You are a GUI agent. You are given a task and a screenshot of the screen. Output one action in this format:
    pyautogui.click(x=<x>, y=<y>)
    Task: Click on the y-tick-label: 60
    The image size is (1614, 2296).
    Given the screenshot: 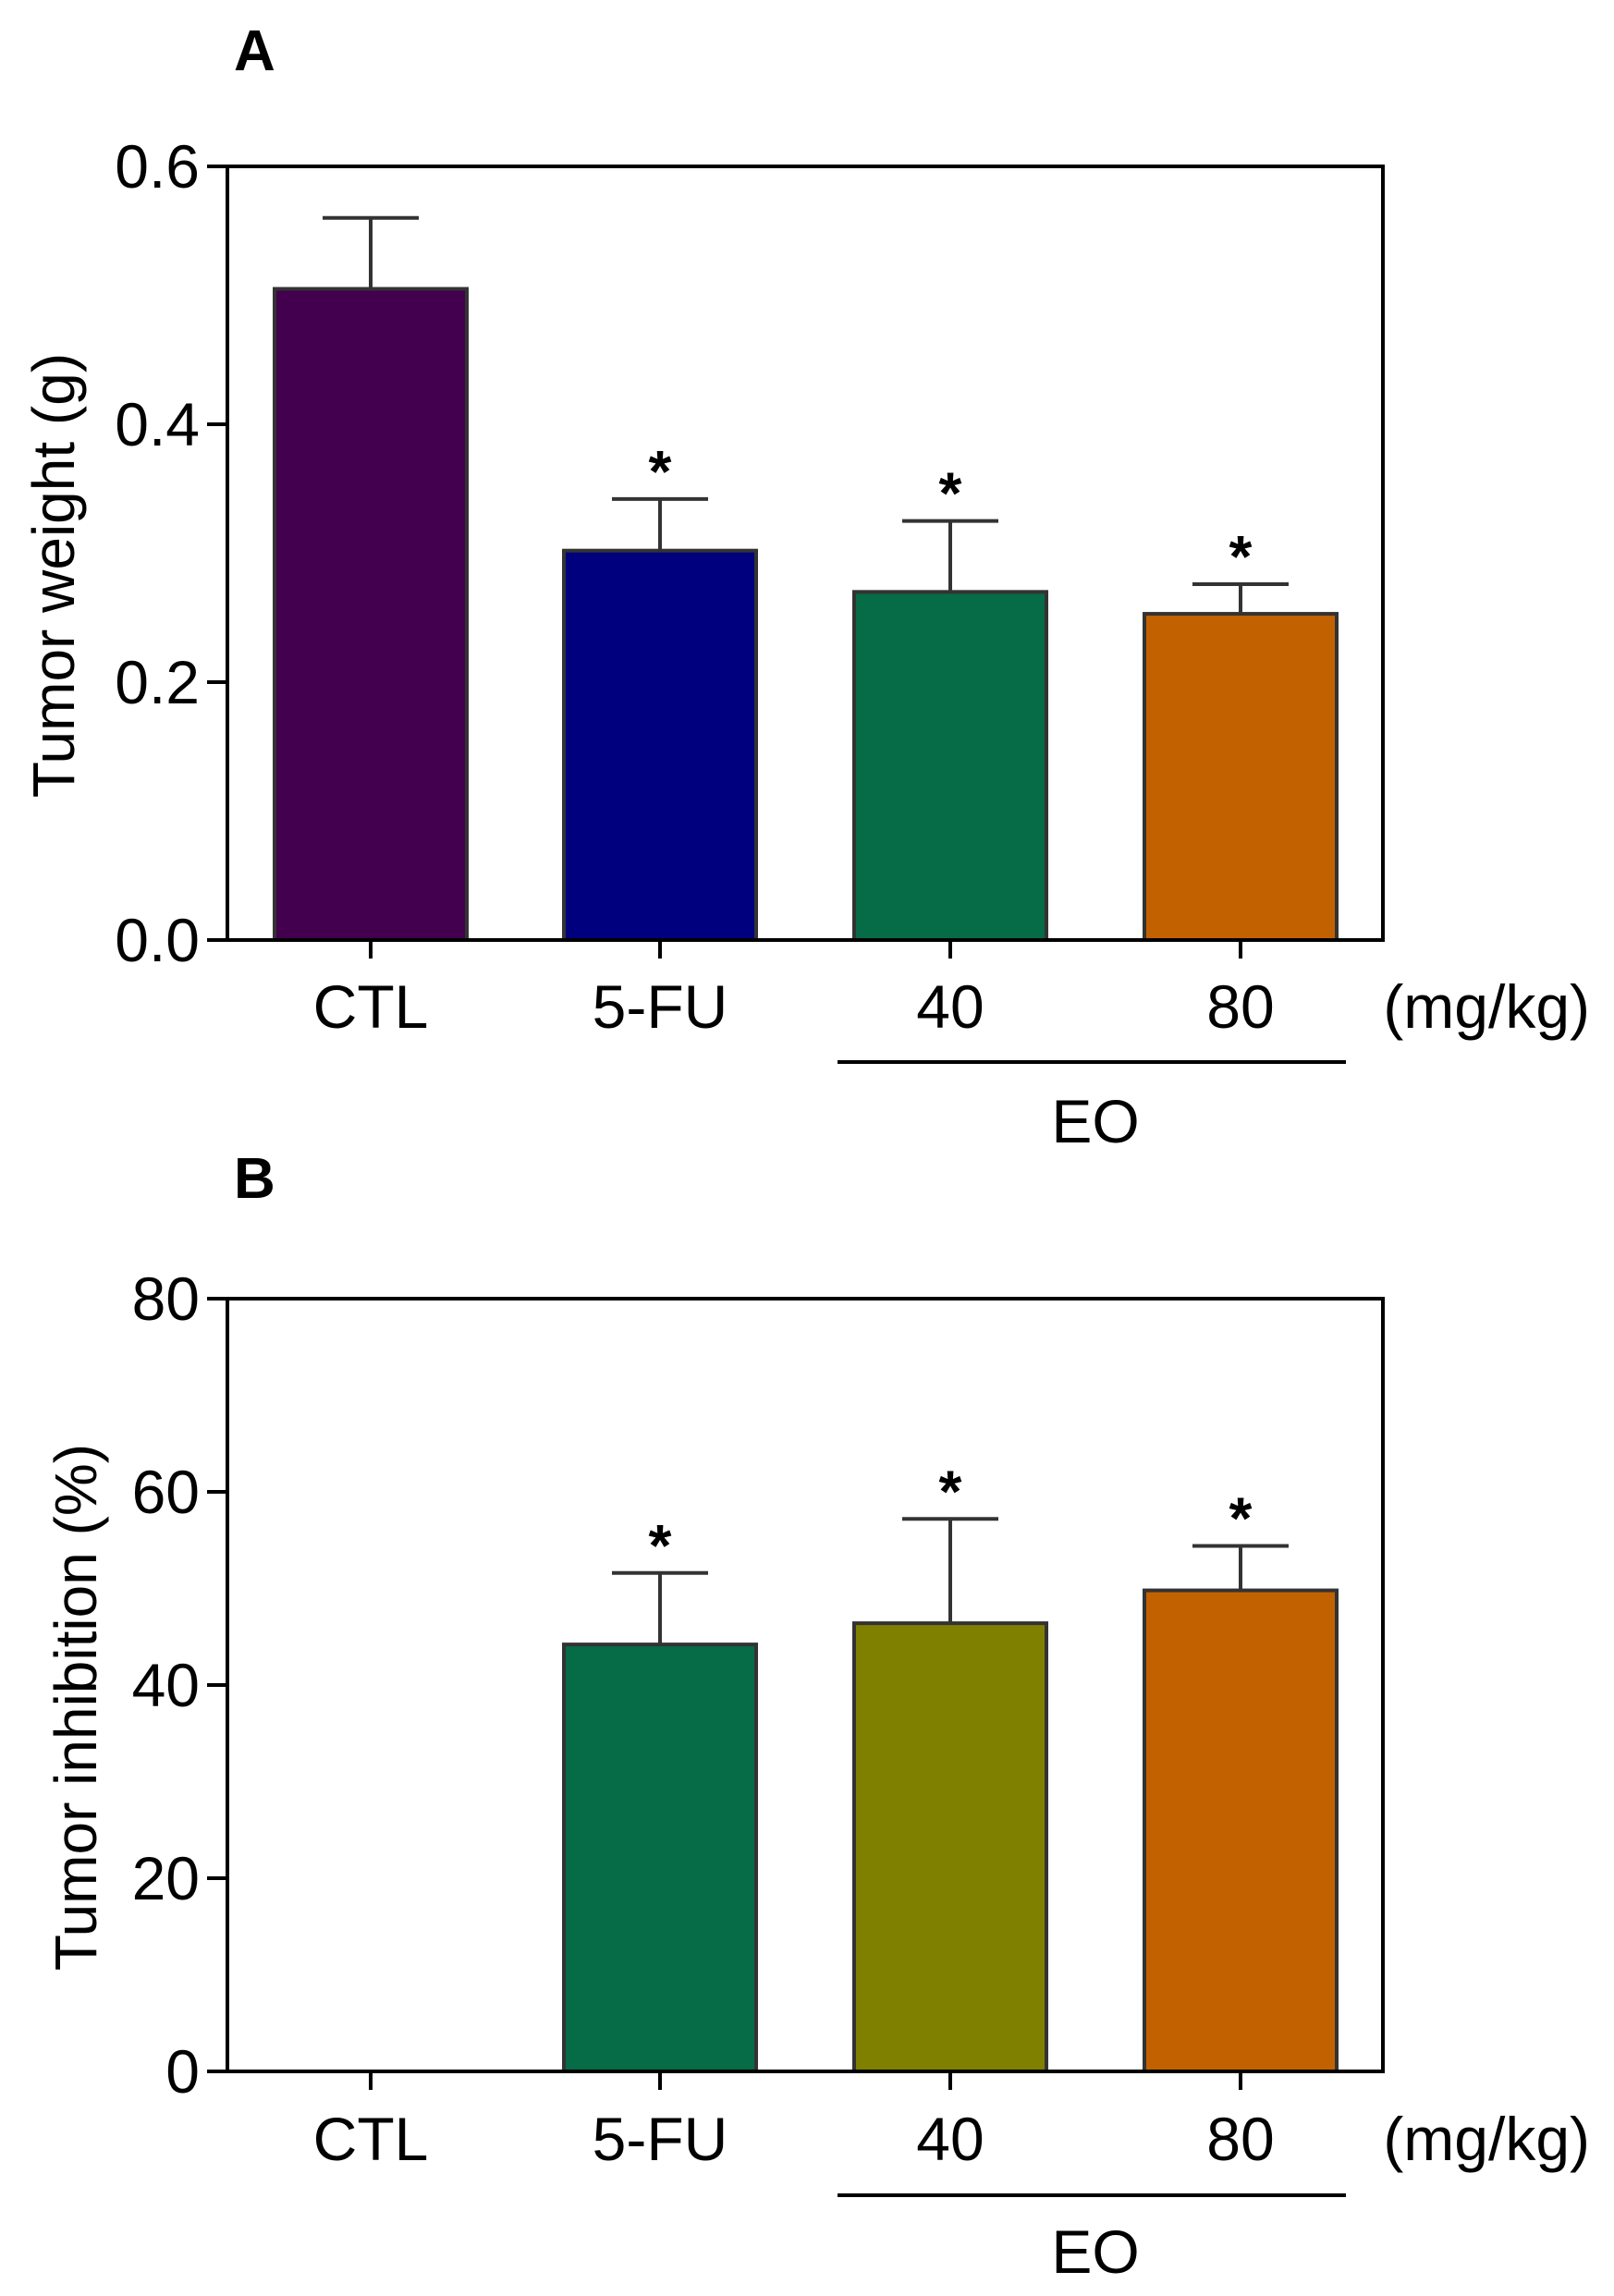 What is the action you would take?
    pyautogui.click(x=166, y=1492)
    